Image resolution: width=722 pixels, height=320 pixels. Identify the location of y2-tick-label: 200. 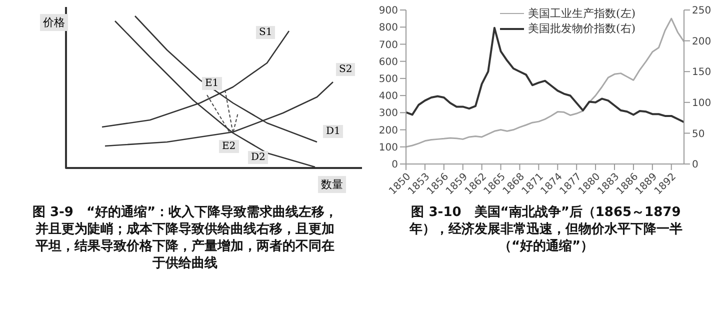
(702, 42).